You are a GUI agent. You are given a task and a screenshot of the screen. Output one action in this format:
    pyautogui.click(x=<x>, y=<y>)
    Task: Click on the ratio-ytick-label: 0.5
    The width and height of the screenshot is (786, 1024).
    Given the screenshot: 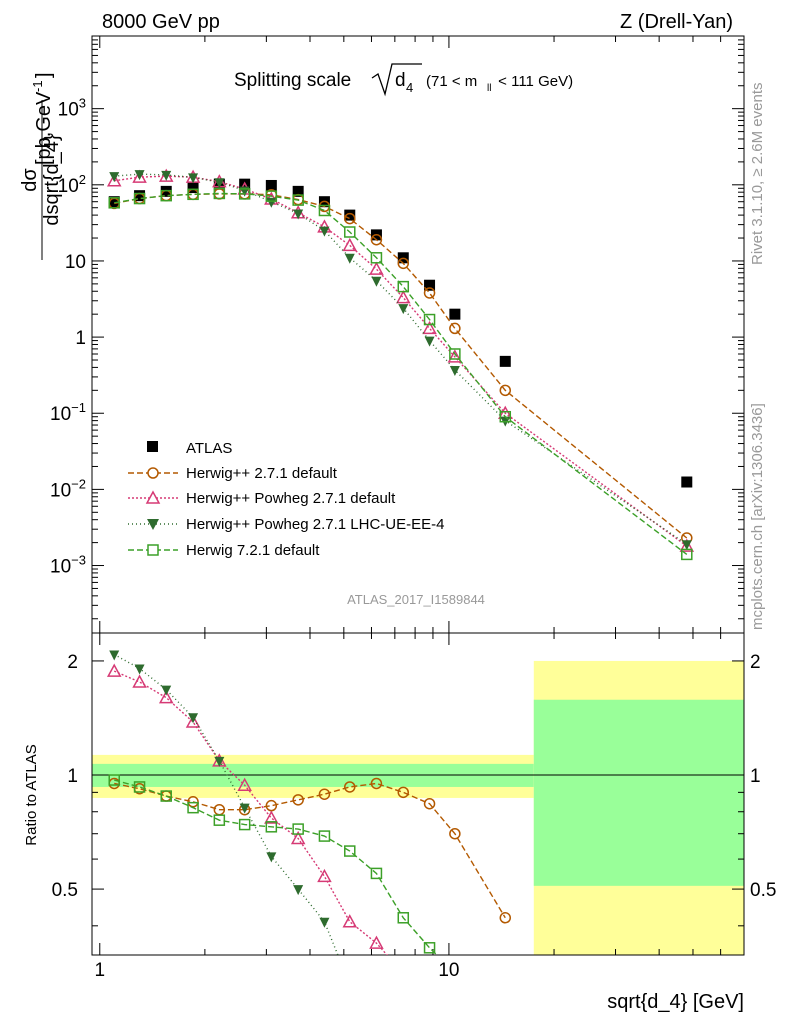 What is the action you would take?
    pyautogui.click(x=65, y=890)
    